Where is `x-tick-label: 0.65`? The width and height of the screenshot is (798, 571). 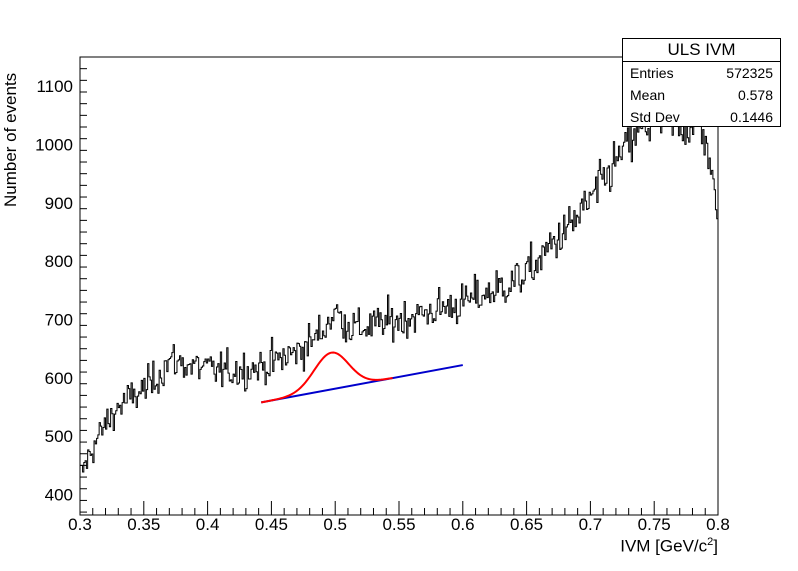
x-tick-label: 0.65 is located at coordinates (526, 524).